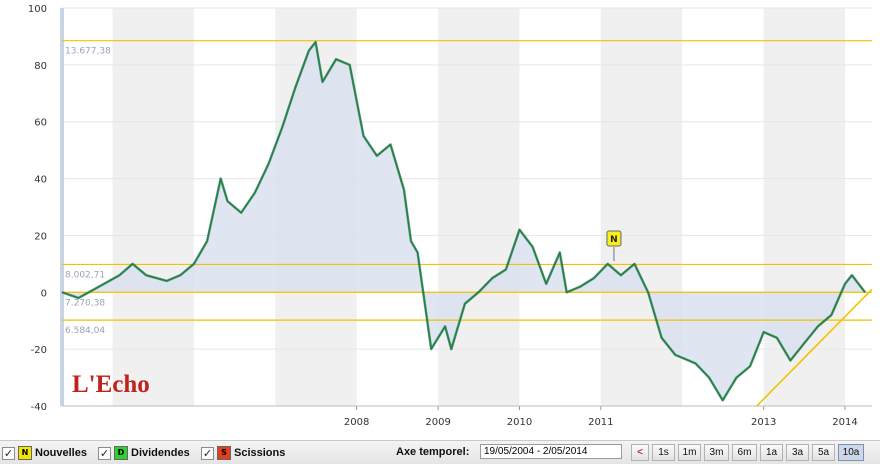 The image size is (880, 464). What do you see at coordinates (104, 453) in the screenshot?
I see `dividends-checkbox: ✓` at bounding box center [104, 453].